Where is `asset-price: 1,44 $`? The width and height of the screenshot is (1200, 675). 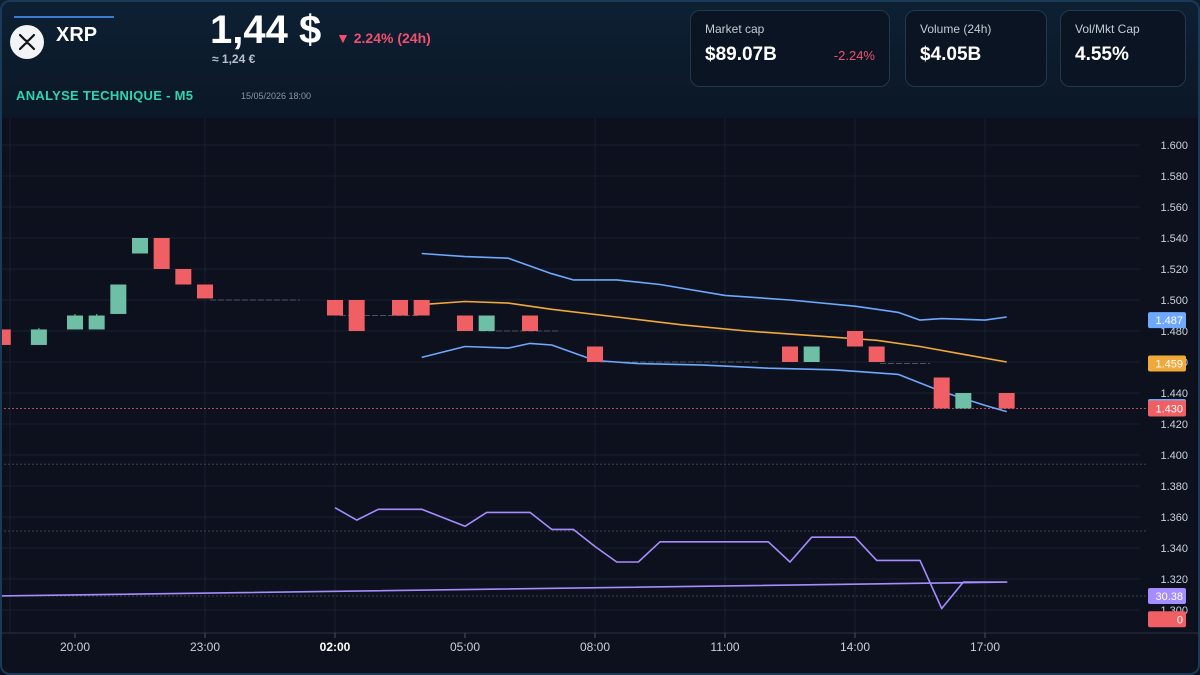
asset-price: 1,44 $ is located at coordinates (266, 30).